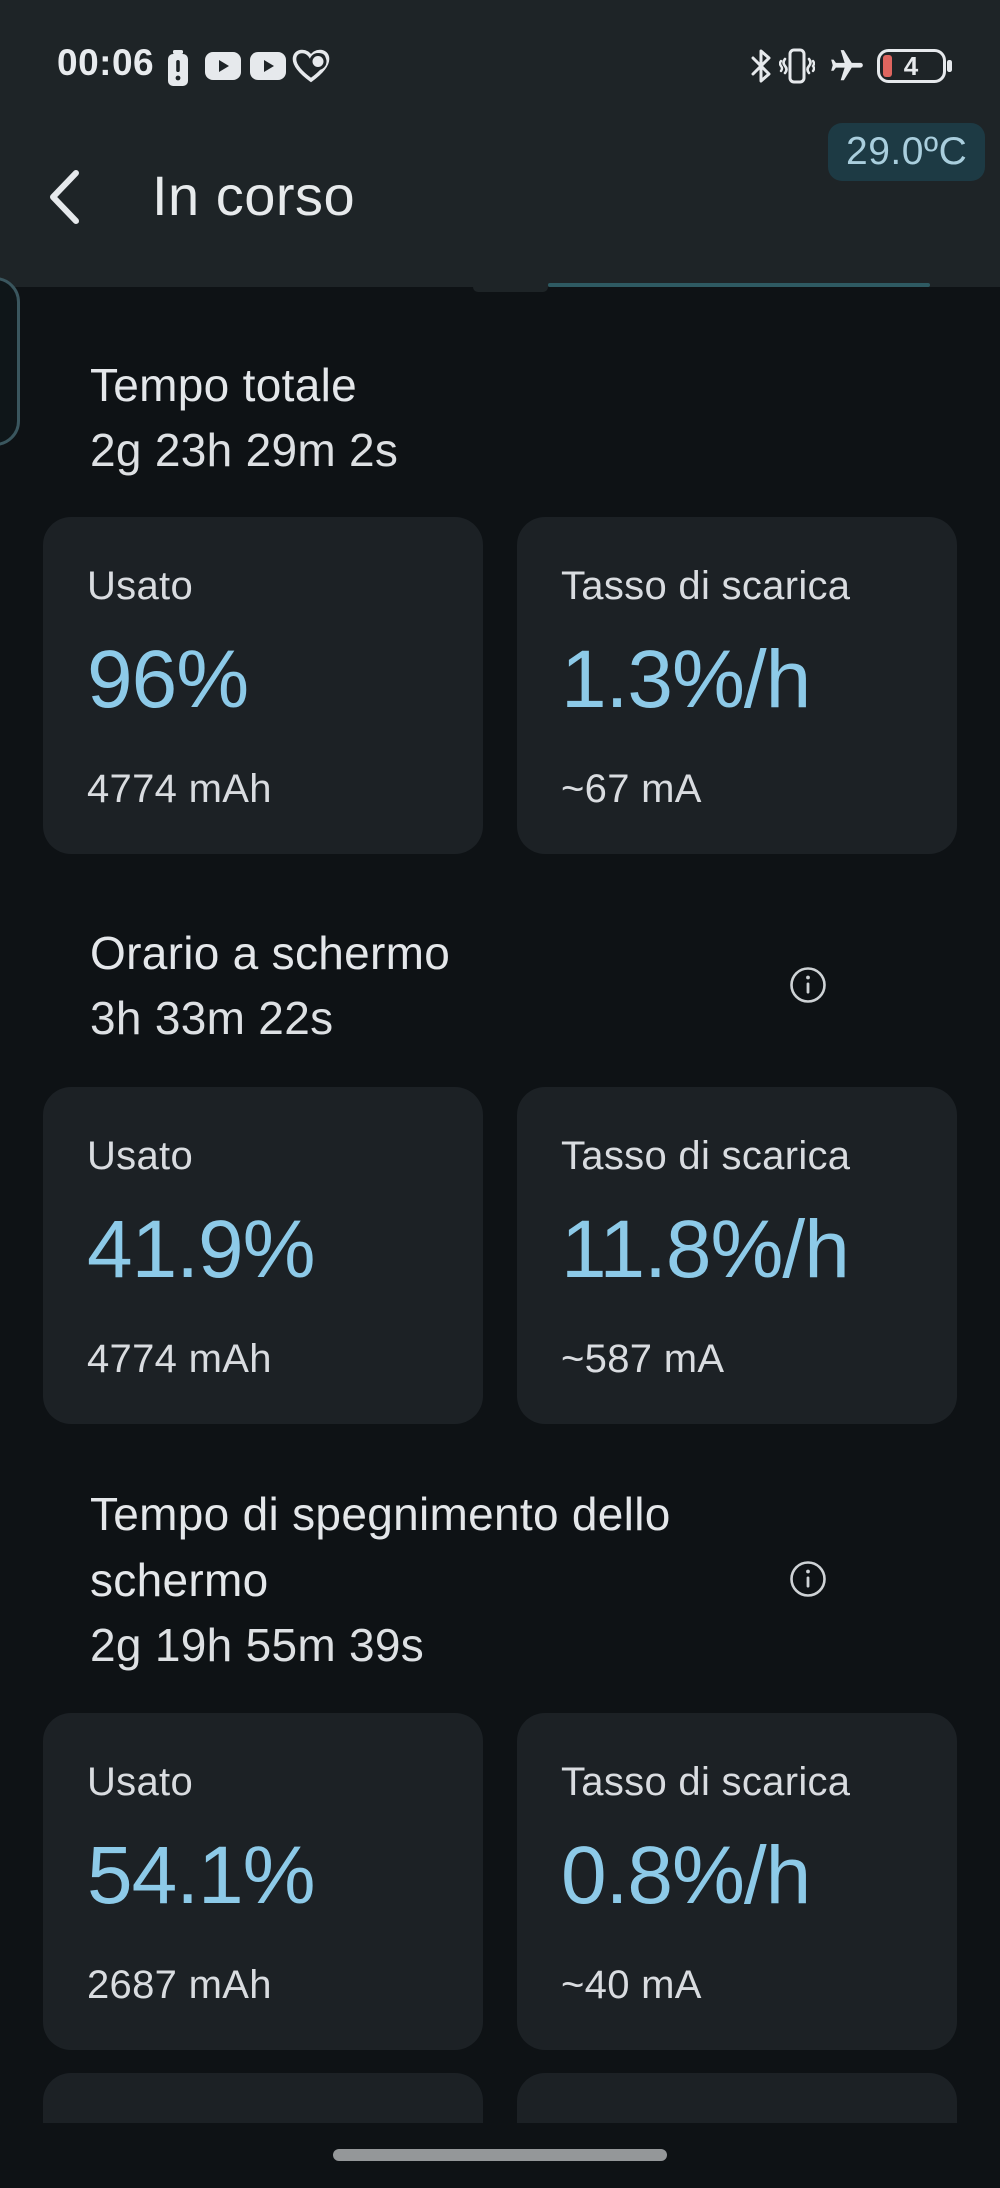 The image size is (1000, 2188). Describe the element at coordinates (761, 66) in the screenshot. I see `bluetooth-icon` at that location.